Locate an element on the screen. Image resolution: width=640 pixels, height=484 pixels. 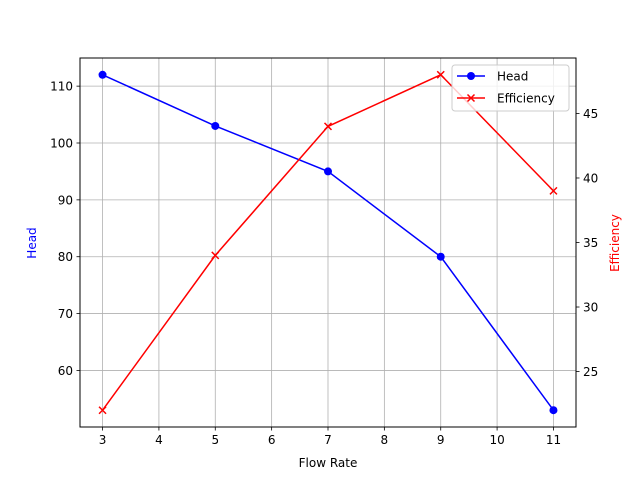
left-tick-label: 80 is located at coordinates (65, 257).